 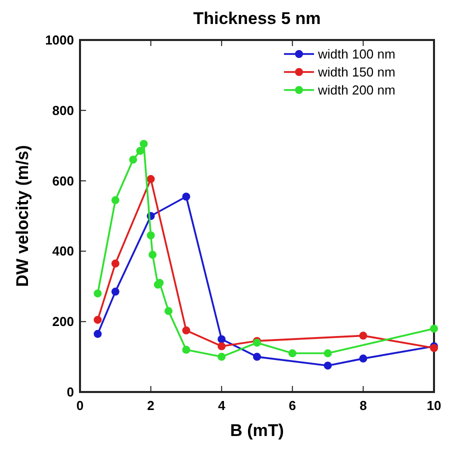 I want to click on x-tick-label: 2, so click(x=150, y=405).